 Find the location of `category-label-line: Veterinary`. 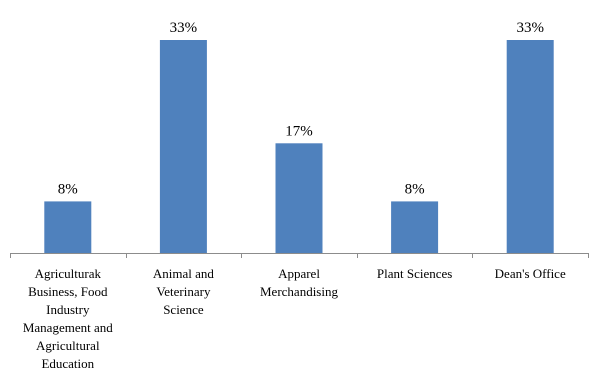

category-label-line: Veterinary is located at coordinates (183, 291).